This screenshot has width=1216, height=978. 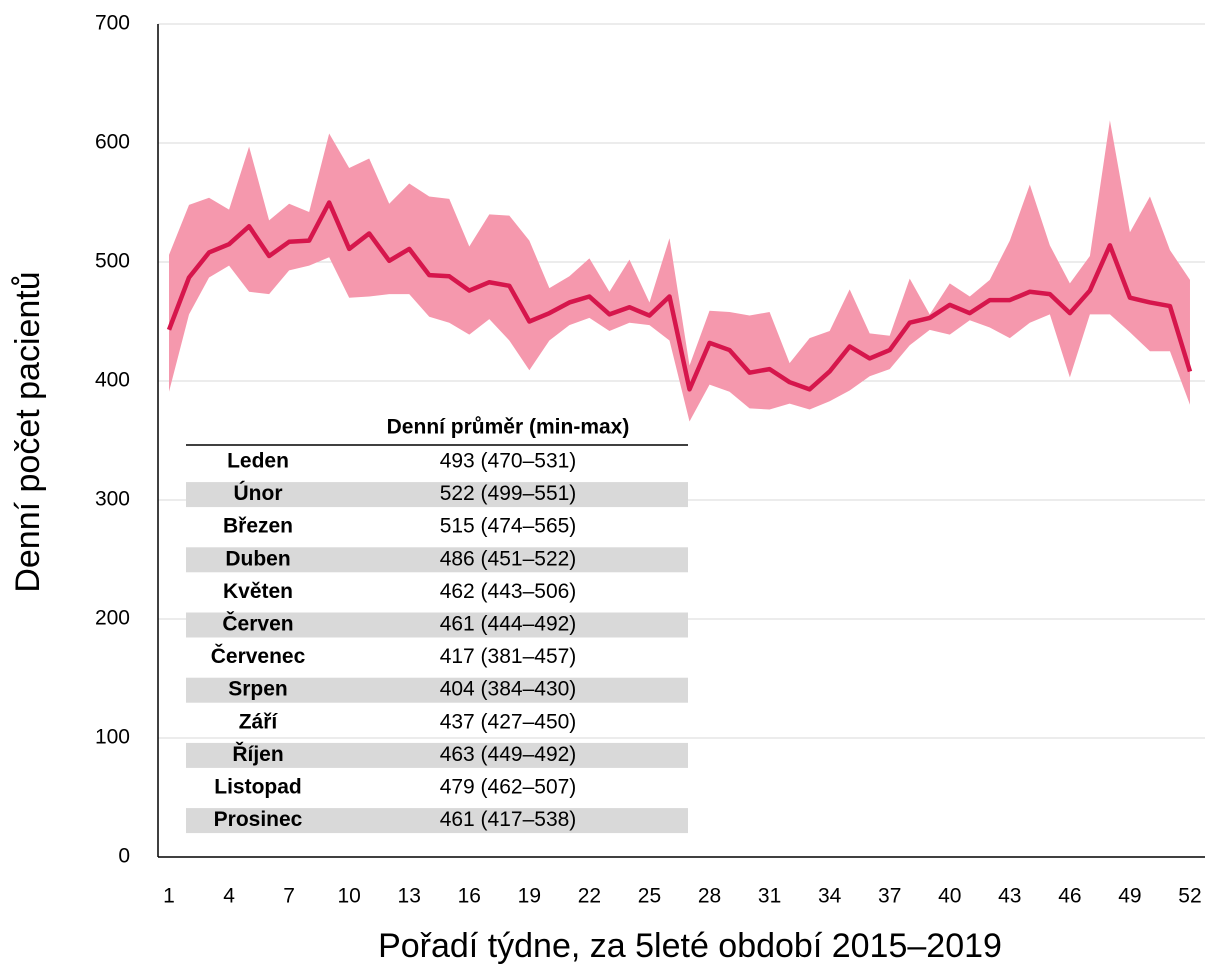 I want to click on table-value: 417 (381–457), so click(x=508, y=656).